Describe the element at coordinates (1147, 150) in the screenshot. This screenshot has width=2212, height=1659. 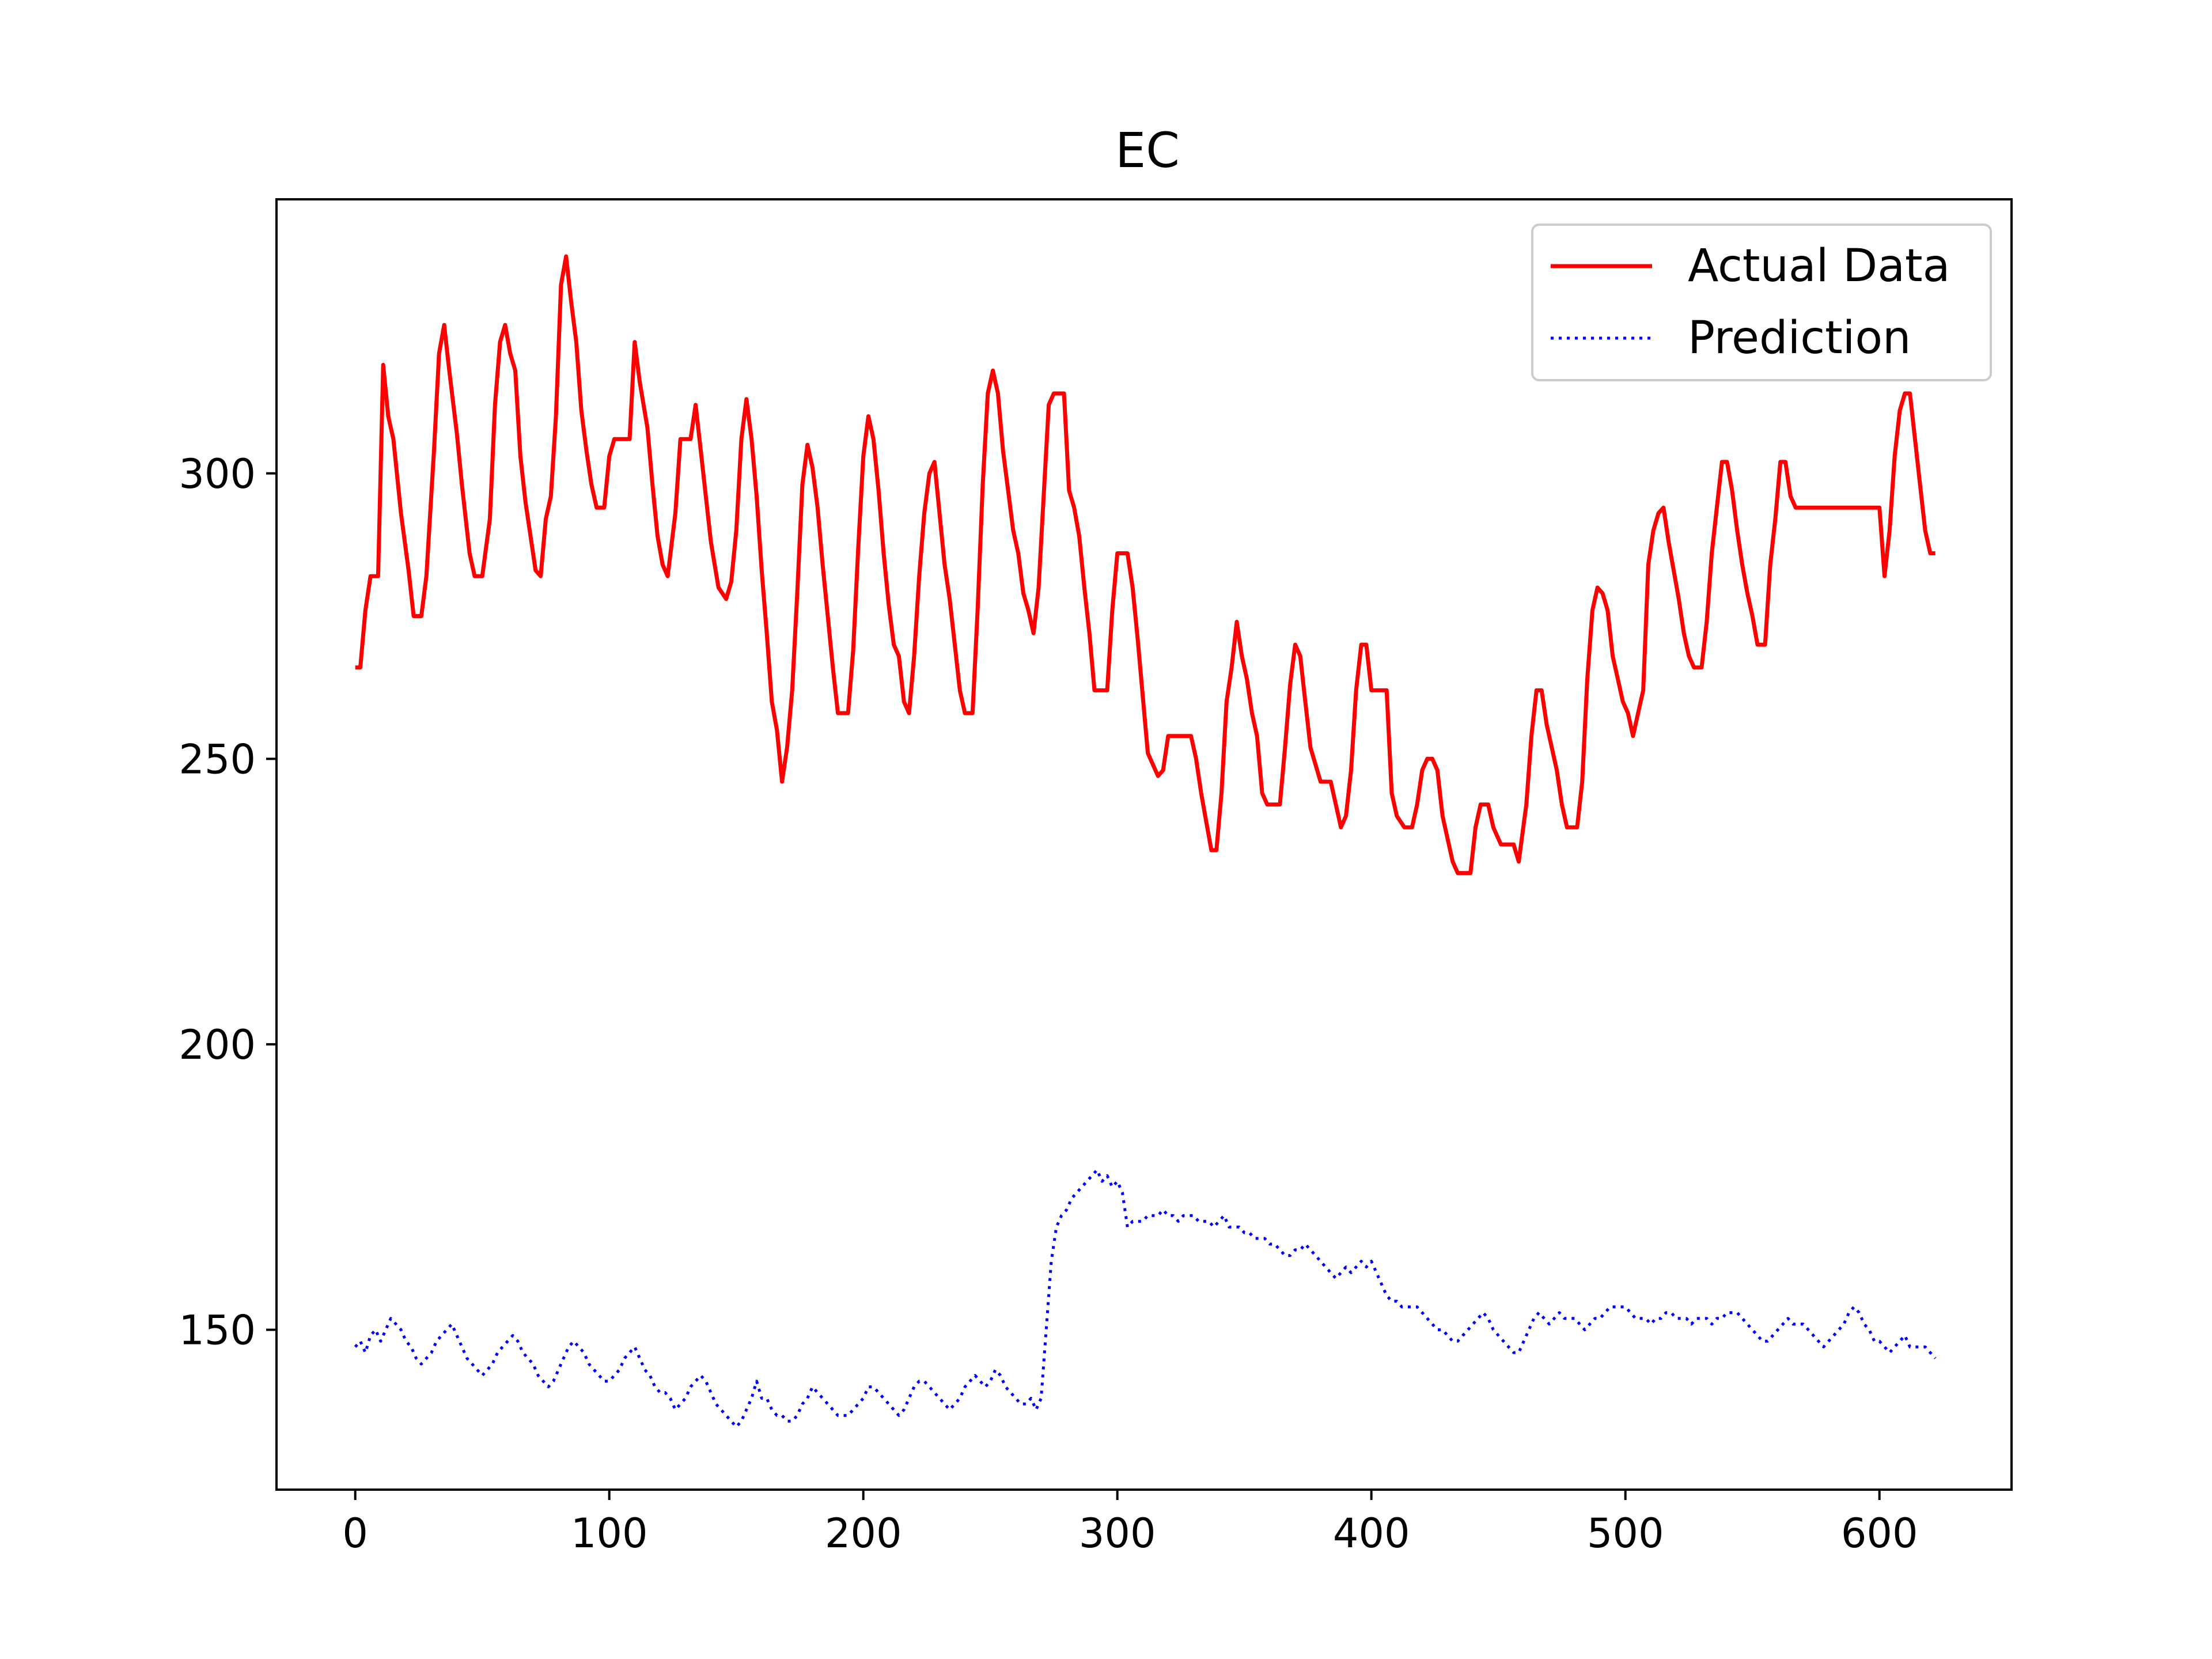
I see `chart-title: EC` at that location.